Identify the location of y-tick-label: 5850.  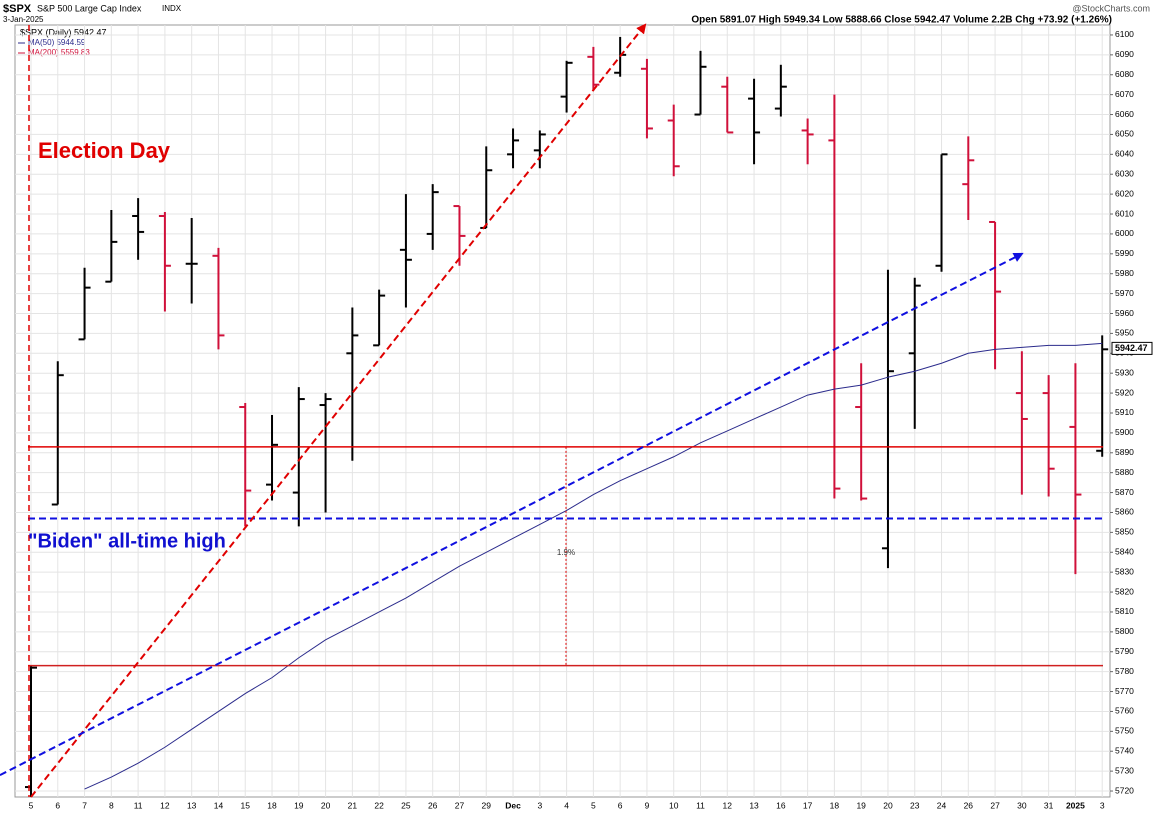
(1124, 532).